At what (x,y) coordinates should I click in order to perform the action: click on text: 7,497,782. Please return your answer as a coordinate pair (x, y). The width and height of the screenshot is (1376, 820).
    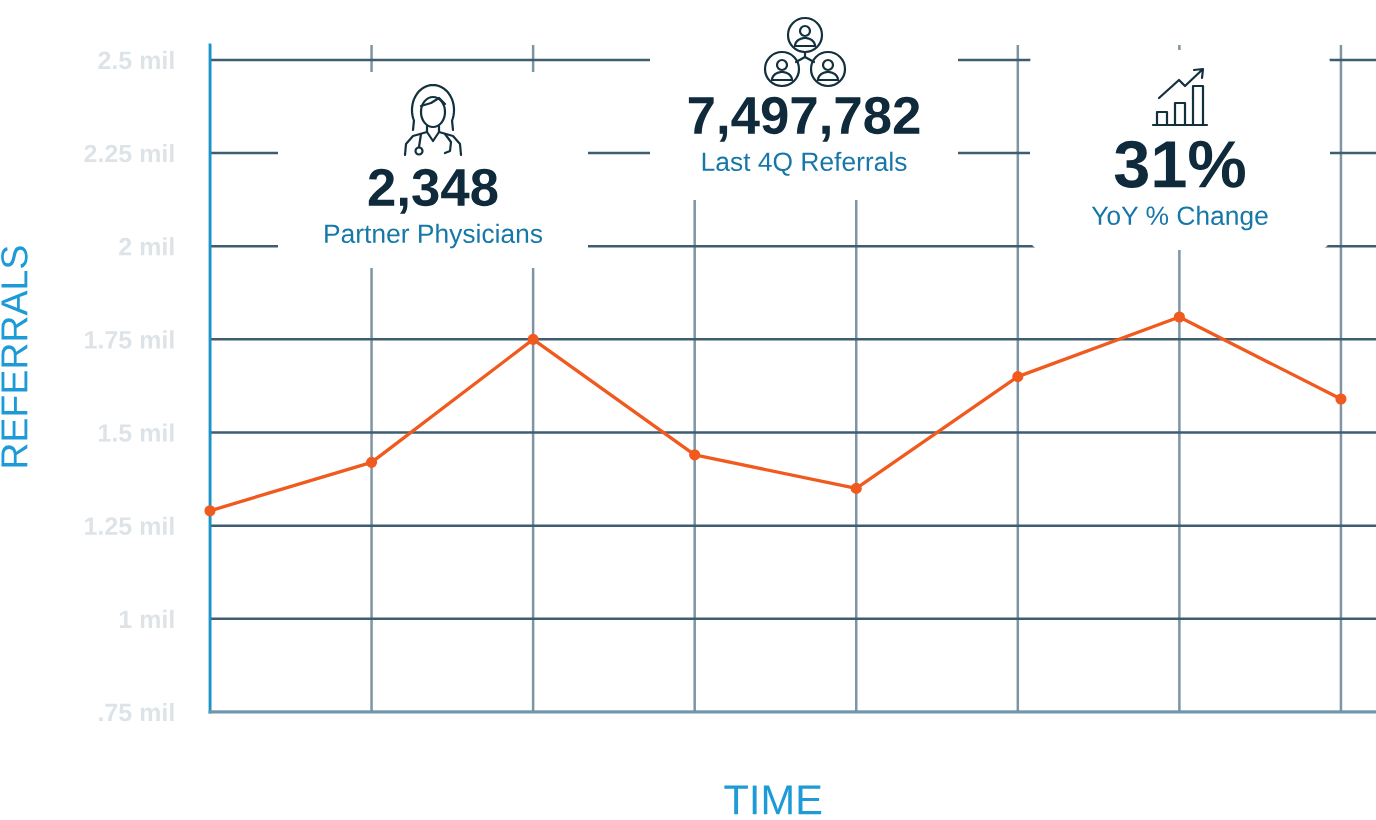
    Looking at the image, I should click on (804, 119).